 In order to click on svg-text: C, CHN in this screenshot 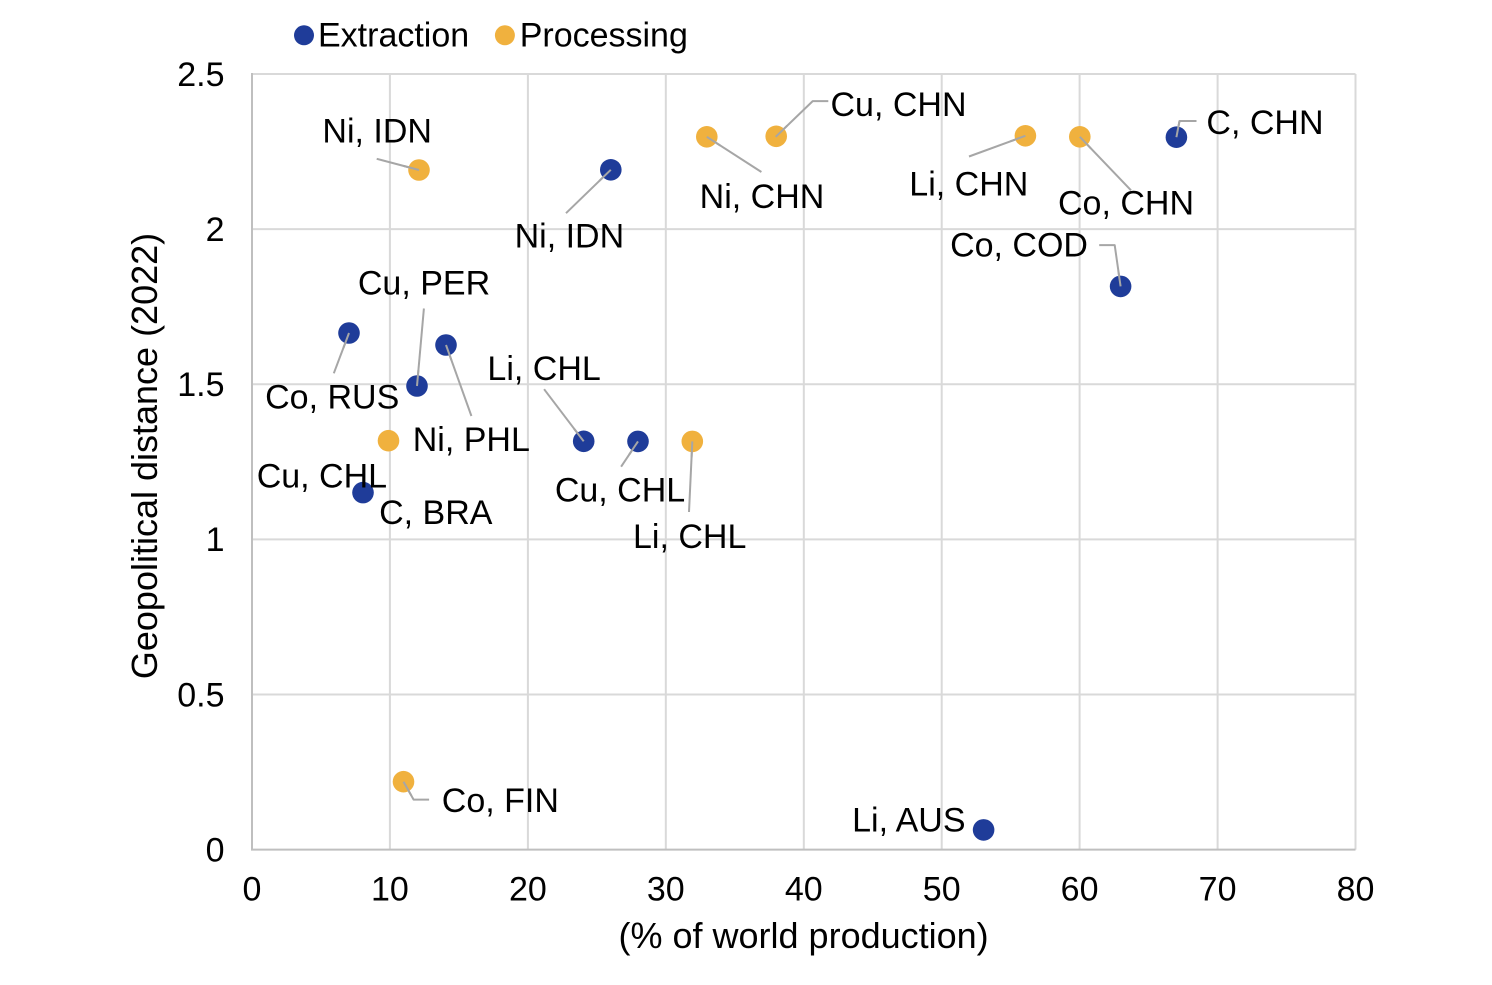, I will do `click(1264, 123)`.